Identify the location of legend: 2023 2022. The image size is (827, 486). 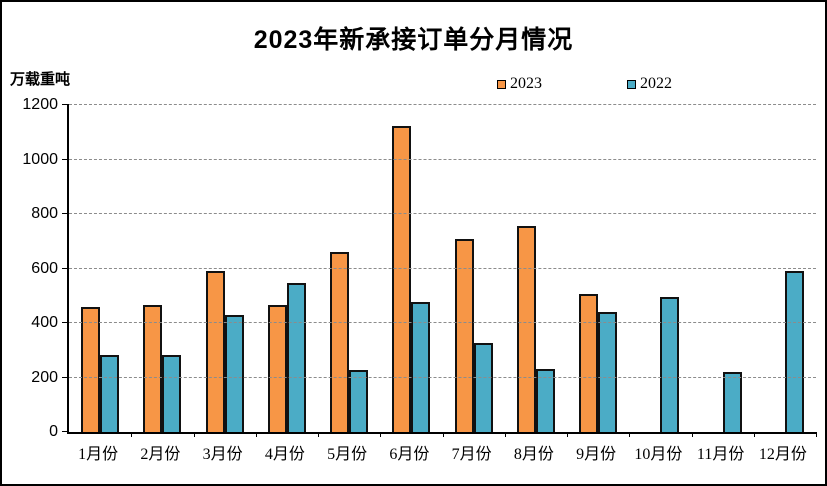
(413, 84).